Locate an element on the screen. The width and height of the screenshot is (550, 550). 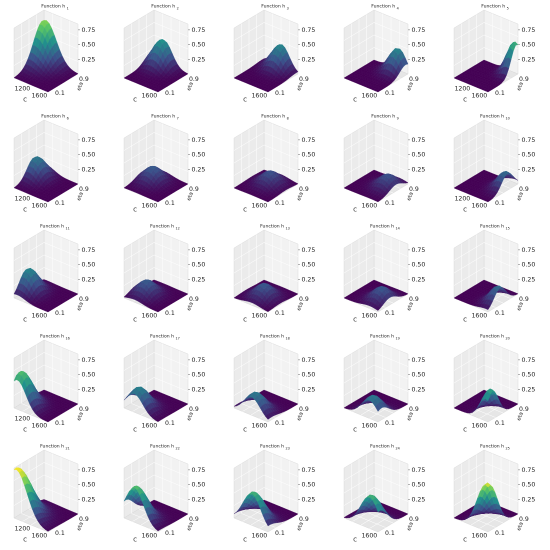
x-tick-label: 1200 is located at coordinates (23, 419).